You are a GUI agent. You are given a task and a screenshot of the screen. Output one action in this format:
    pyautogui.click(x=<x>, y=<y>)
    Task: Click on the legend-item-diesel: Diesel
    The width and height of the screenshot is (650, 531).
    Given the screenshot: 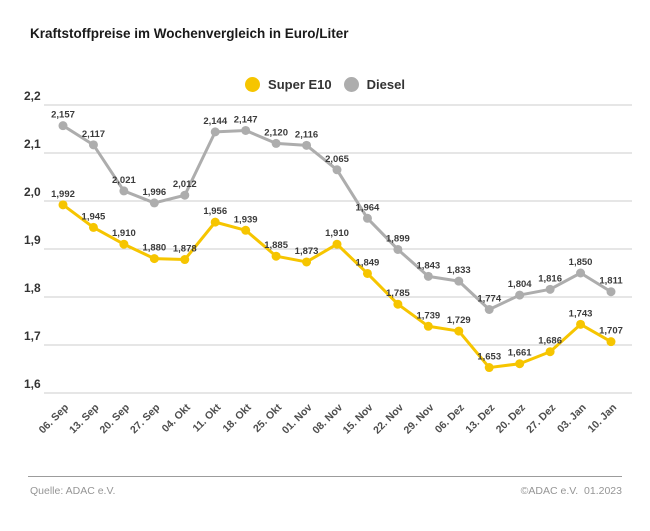 What is the action you would take?
    pyautogui.click(x=374, y=84)
    